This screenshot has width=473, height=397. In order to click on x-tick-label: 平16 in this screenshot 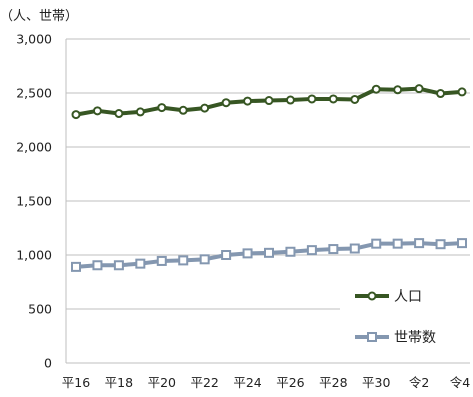, I will do `click(76, 382)`.